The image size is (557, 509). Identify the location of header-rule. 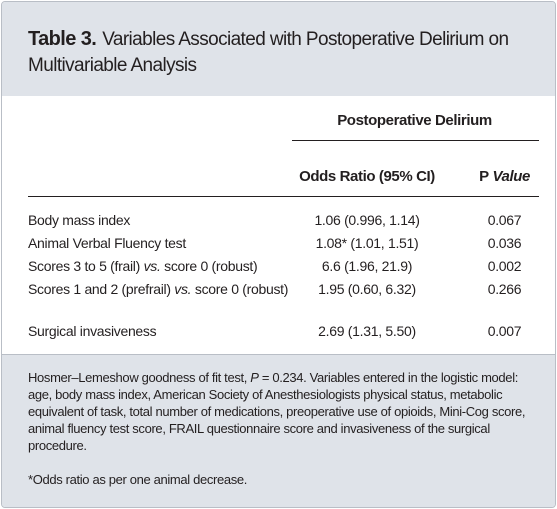
(283, 196).